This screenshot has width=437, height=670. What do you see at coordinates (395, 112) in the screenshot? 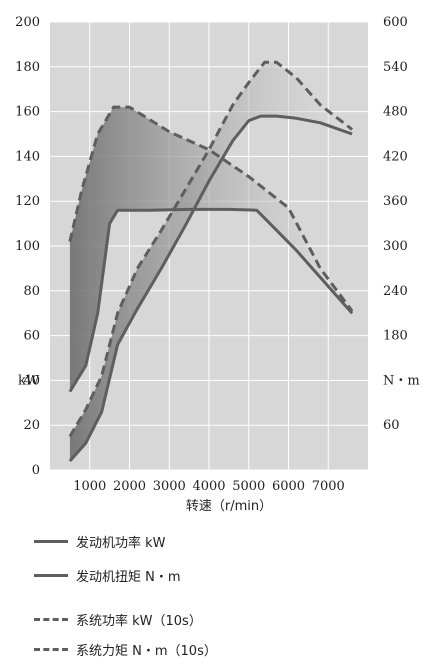
I see `right-tick-label: 480` at bounding box center [395, 112].